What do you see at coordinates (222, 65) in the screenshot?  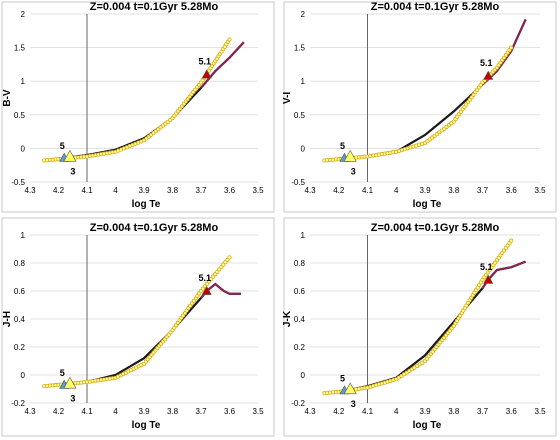 I see `series-line-tail` at bounding box center [222, 65].